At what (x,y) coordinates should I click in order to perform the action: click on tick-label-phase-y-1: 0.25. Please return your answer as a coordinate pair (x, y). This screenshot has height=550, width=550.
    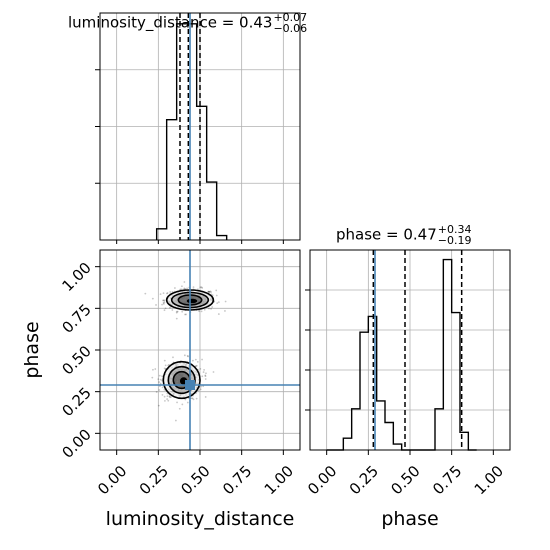
    Looking at the image, I should click on (76, 402).